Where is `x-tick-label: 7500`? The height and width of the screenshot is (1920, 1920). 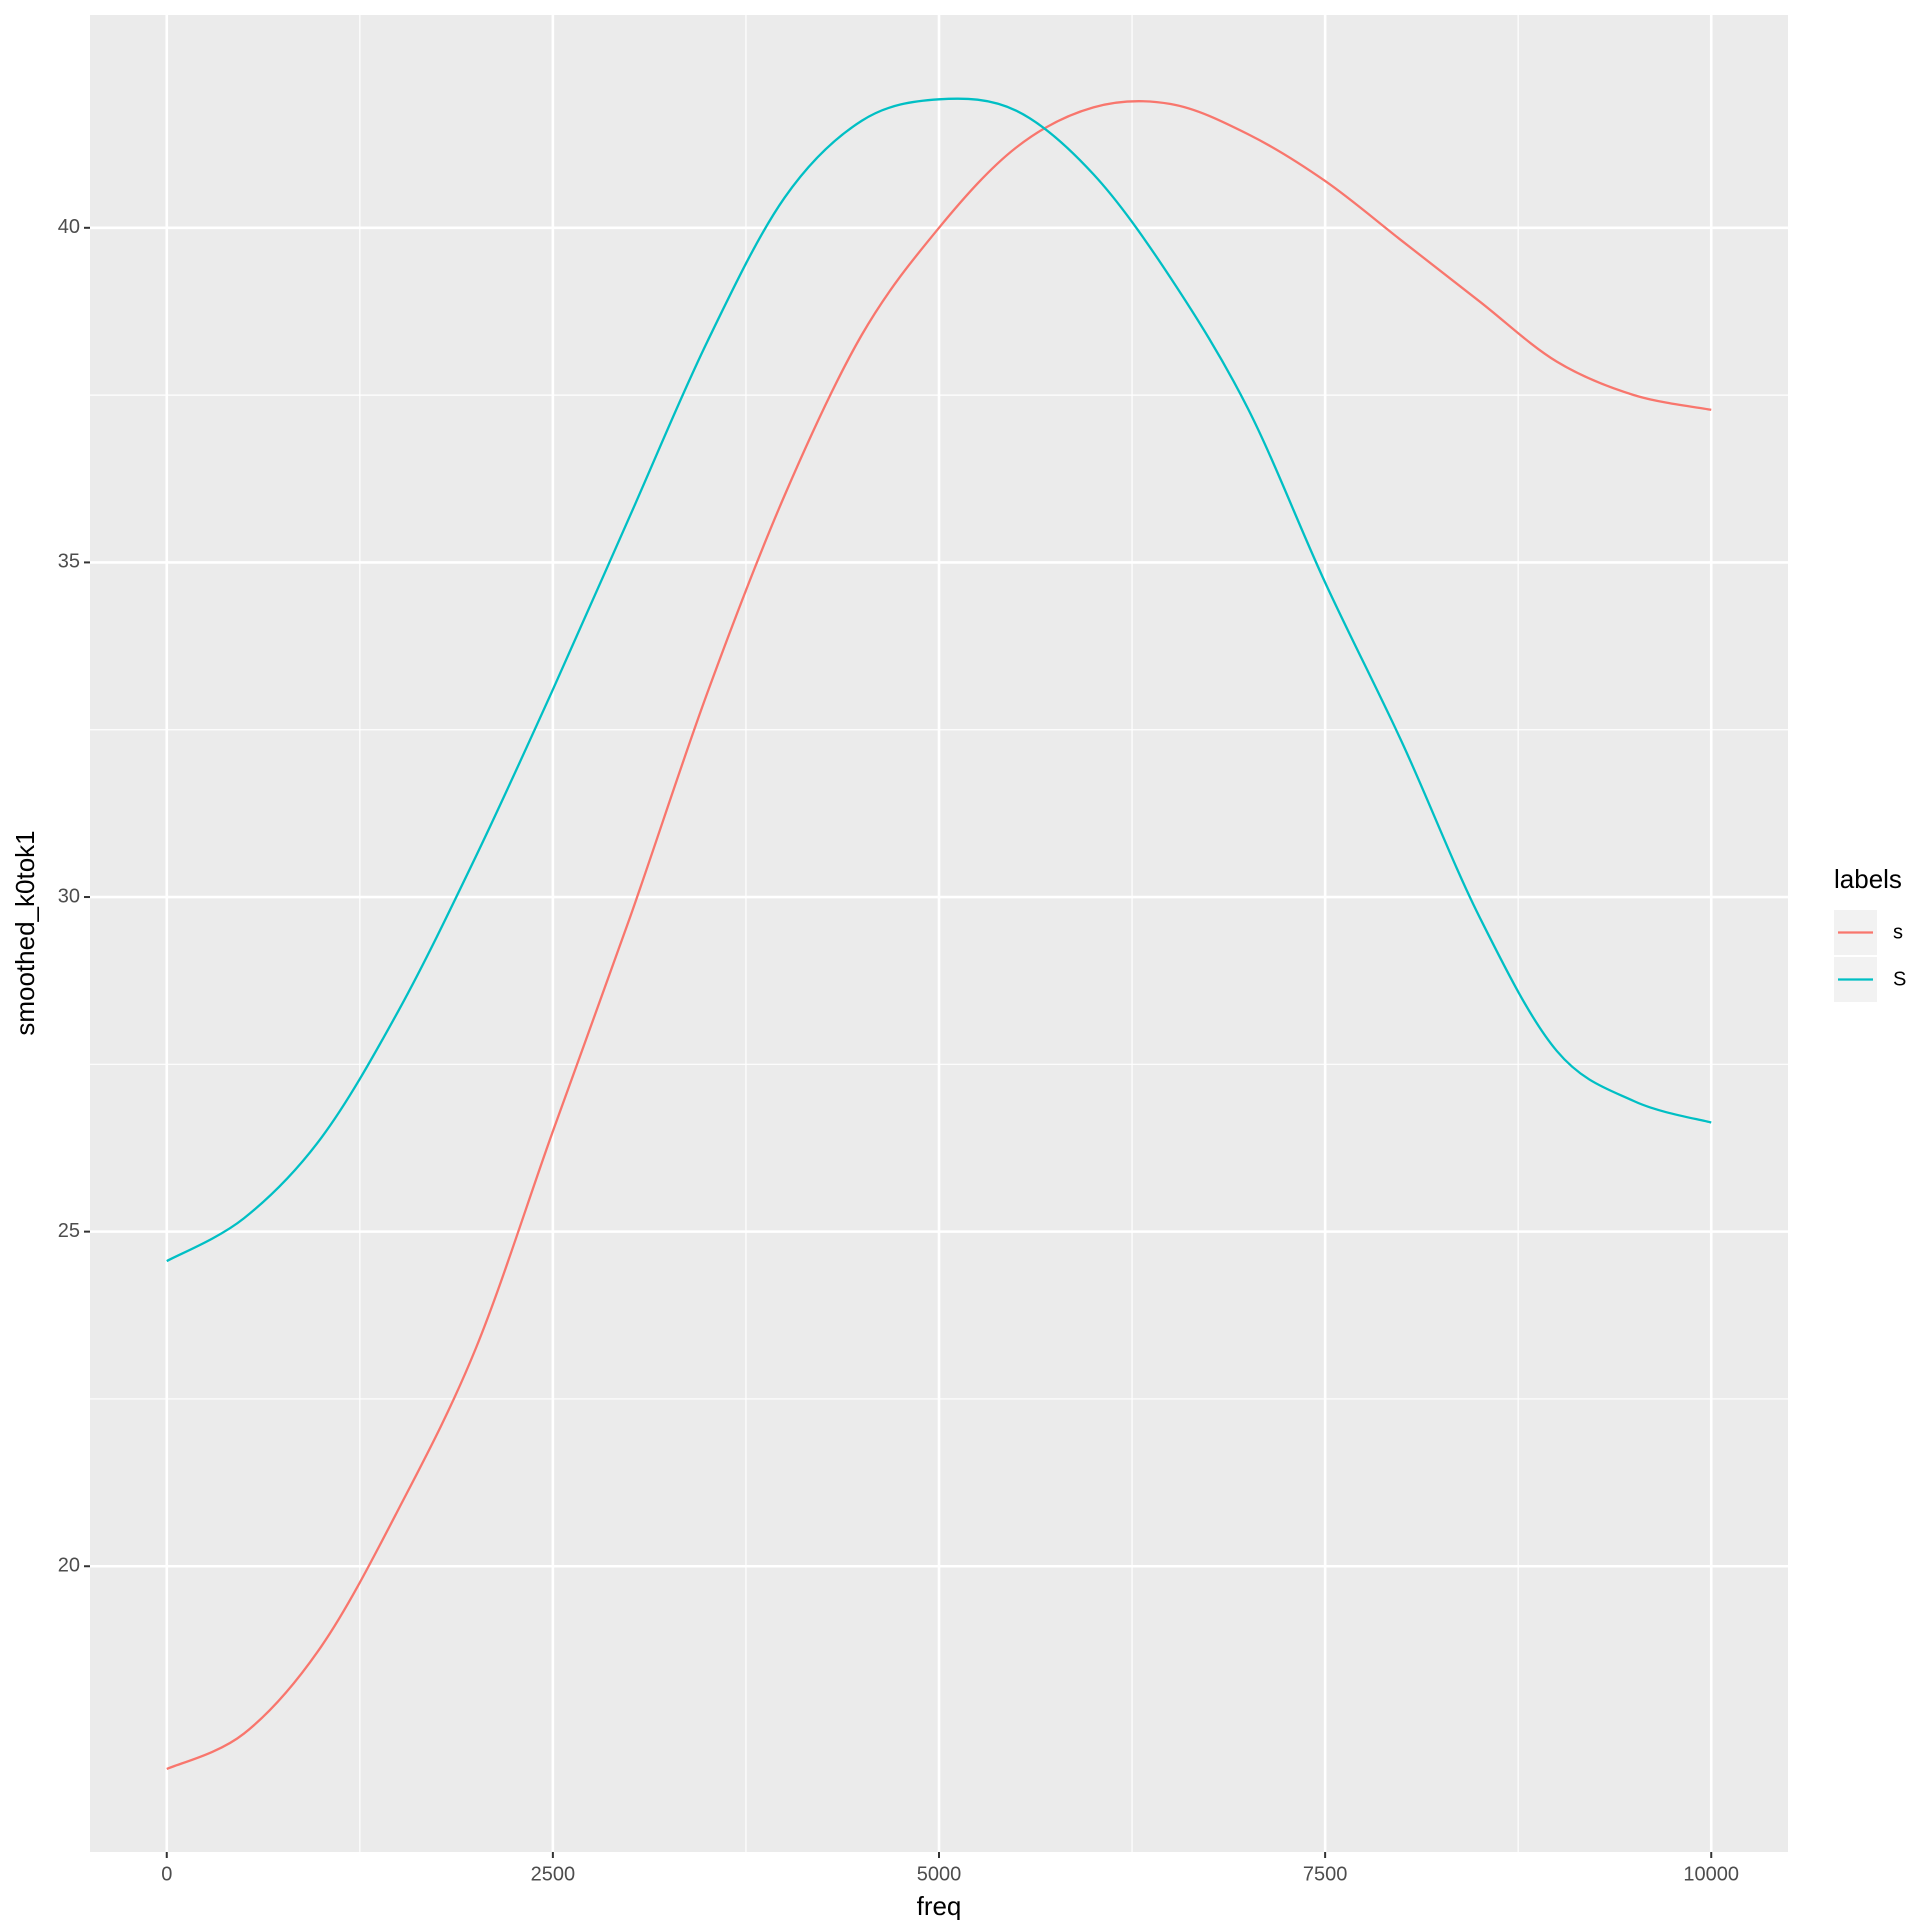 x-tick-label: 7500 is located at coordinates (1325, 1874).